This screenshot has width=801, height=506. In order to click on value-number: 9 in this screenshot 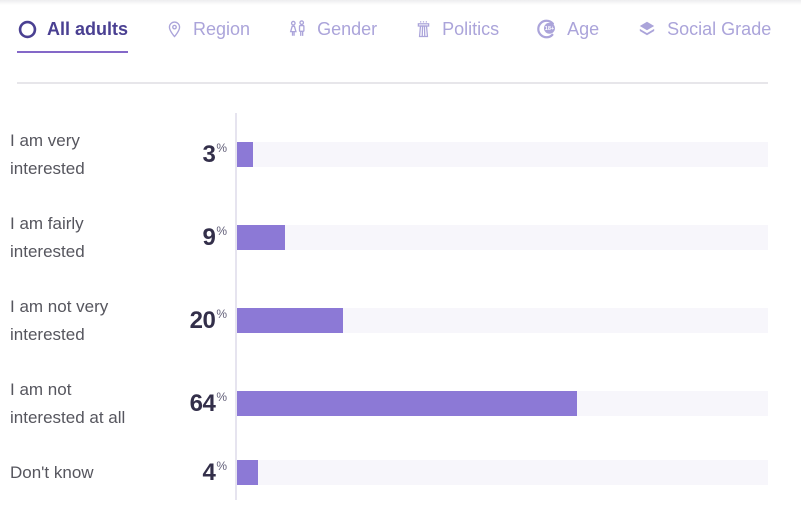, I will do `click(209, 237)`.